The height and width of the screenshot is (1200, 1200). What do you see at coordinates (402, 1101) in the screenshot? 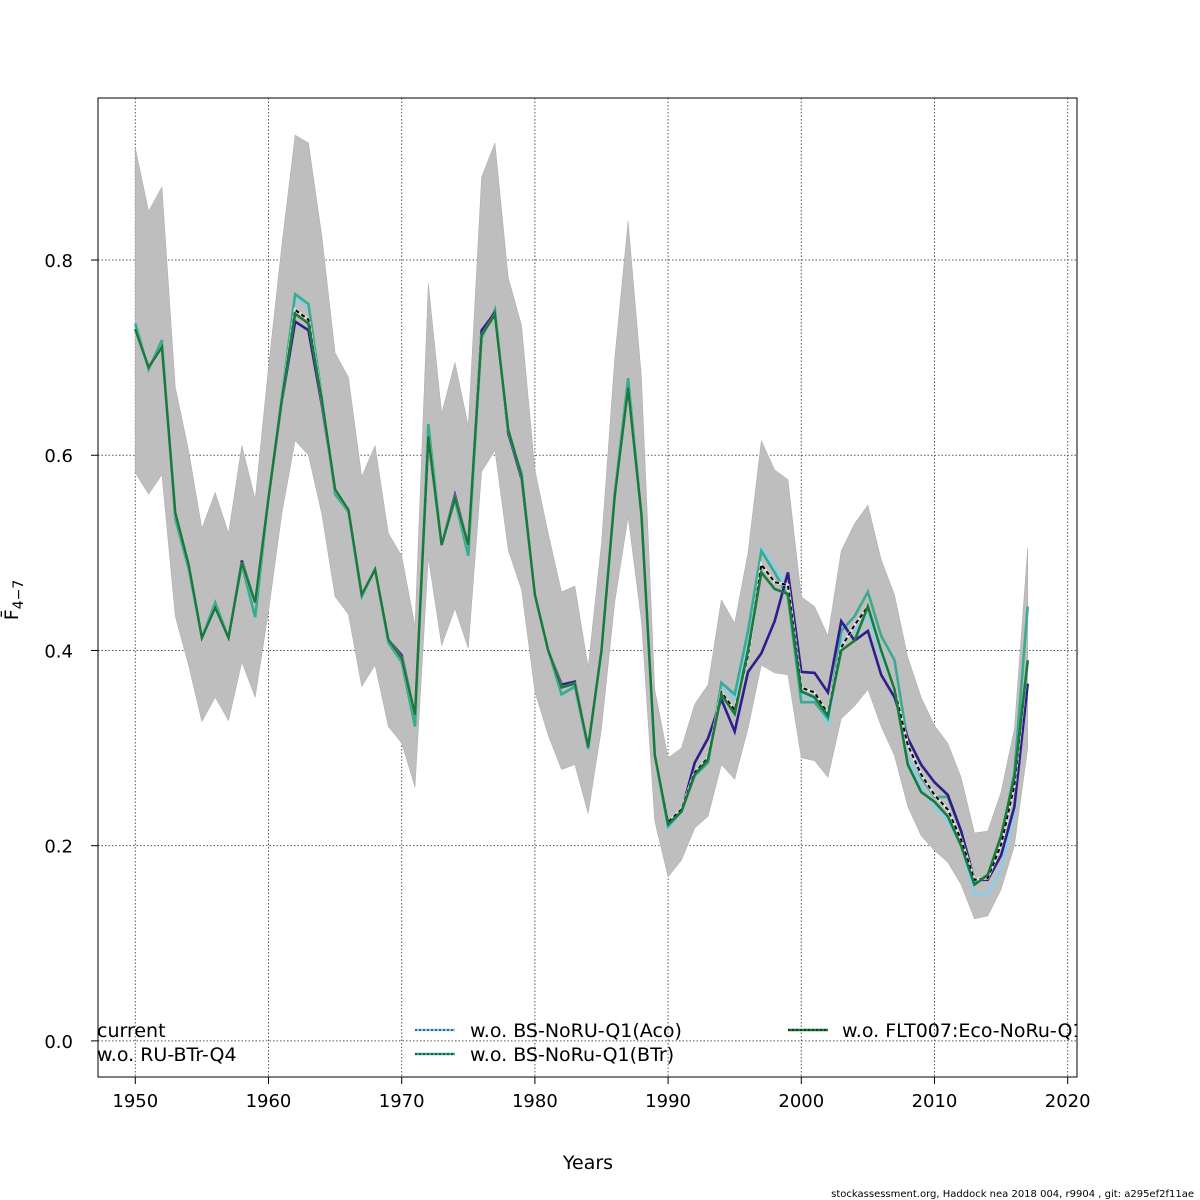
I see `x-tick-label: 1970` at bounding box center [402, 1101].